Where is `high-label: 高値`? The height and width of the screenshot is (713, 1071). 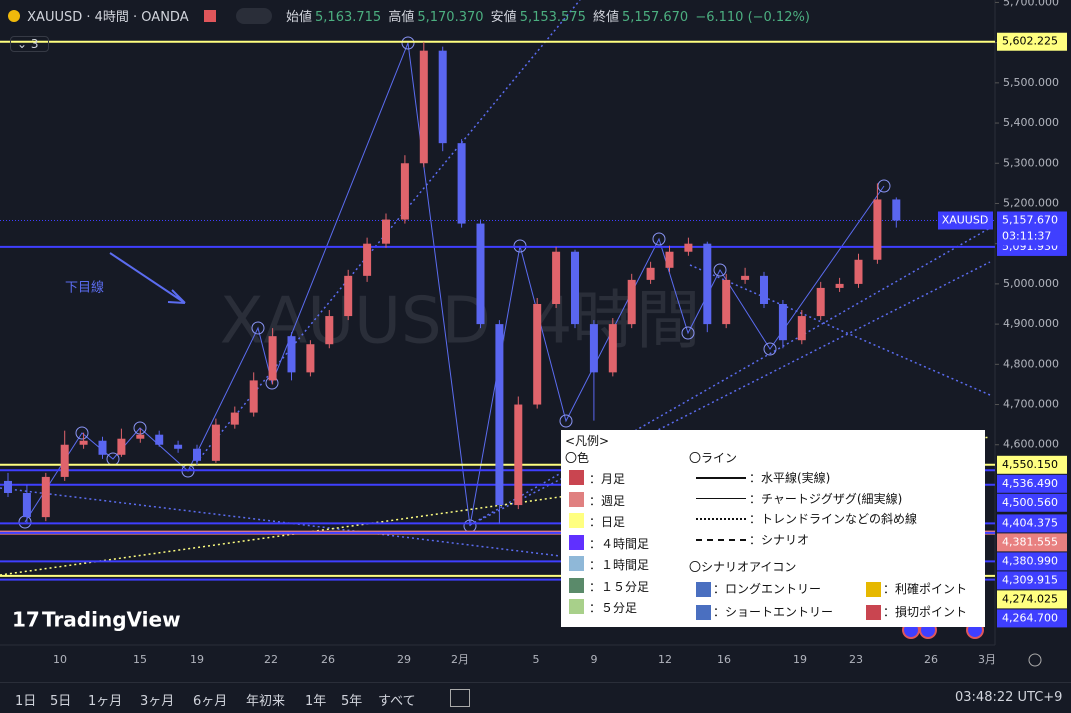 high-label: 高値 is located at coordinates (401, 17).